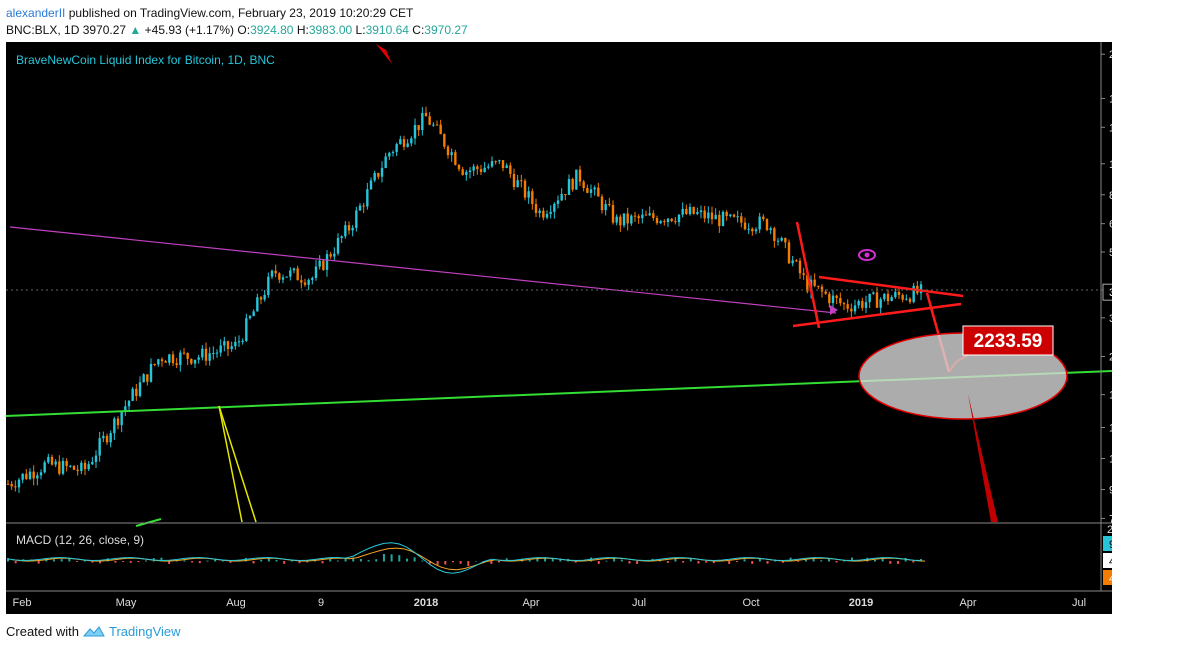 This screenshot has height=650, width=1188. What do you see at coordinates (530, 603) in the screenshot?
I see `x-tick-label: Apr` at bounding box center [530, 603].